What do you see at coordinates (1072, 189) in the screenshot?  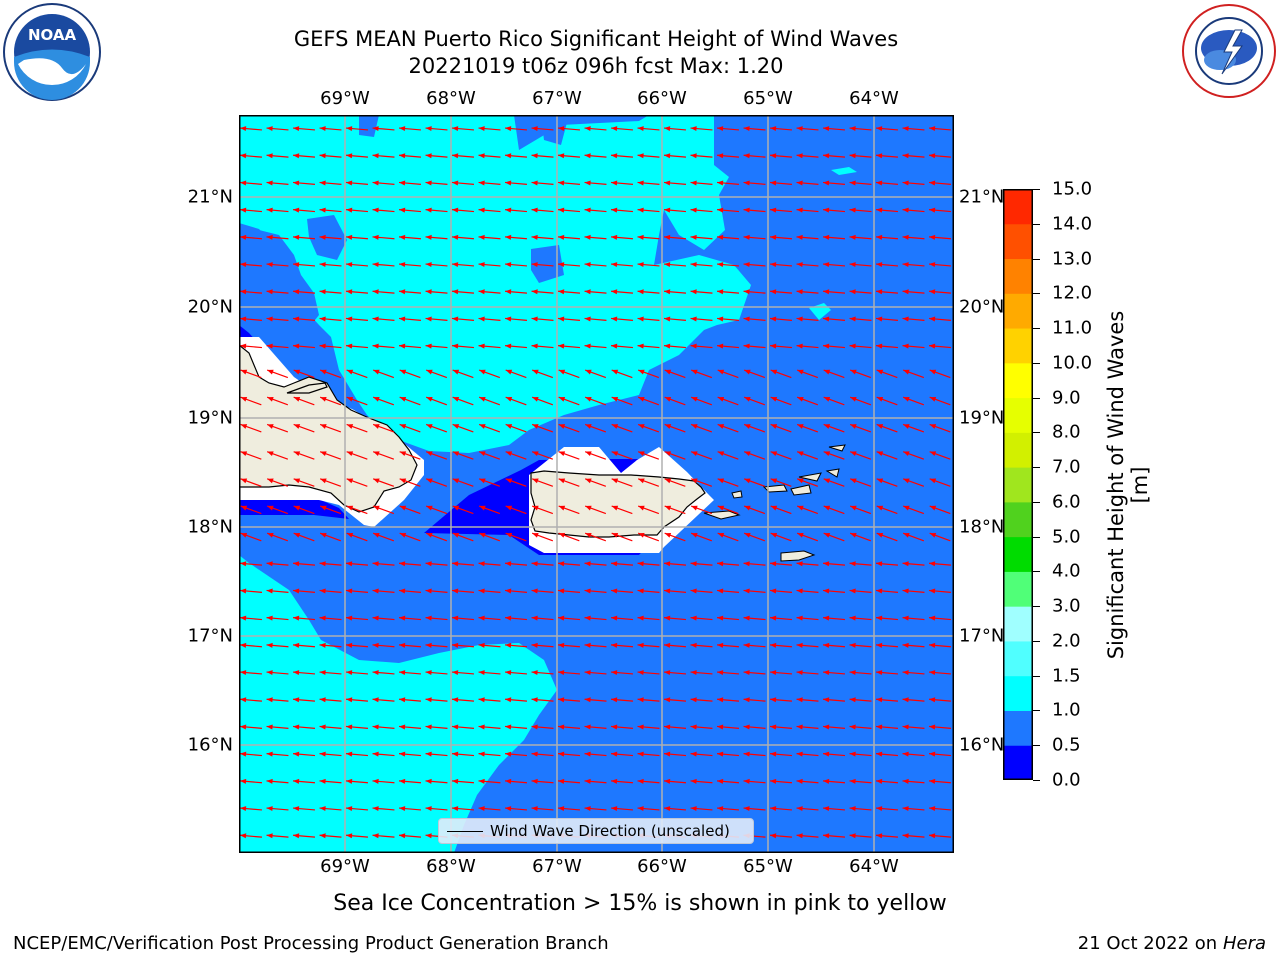 I see `colorbar-tick-label: 15.0` at bounding box center [1072, 189].